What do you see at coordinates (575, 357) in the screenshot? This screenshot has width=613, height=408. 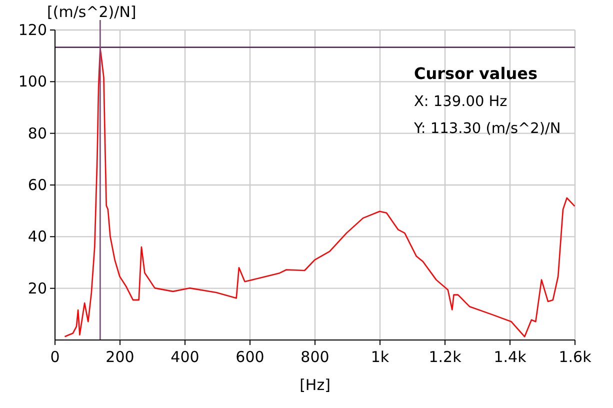 I see `x-tick-label: 1.6k` at bounding box center [575, 357].